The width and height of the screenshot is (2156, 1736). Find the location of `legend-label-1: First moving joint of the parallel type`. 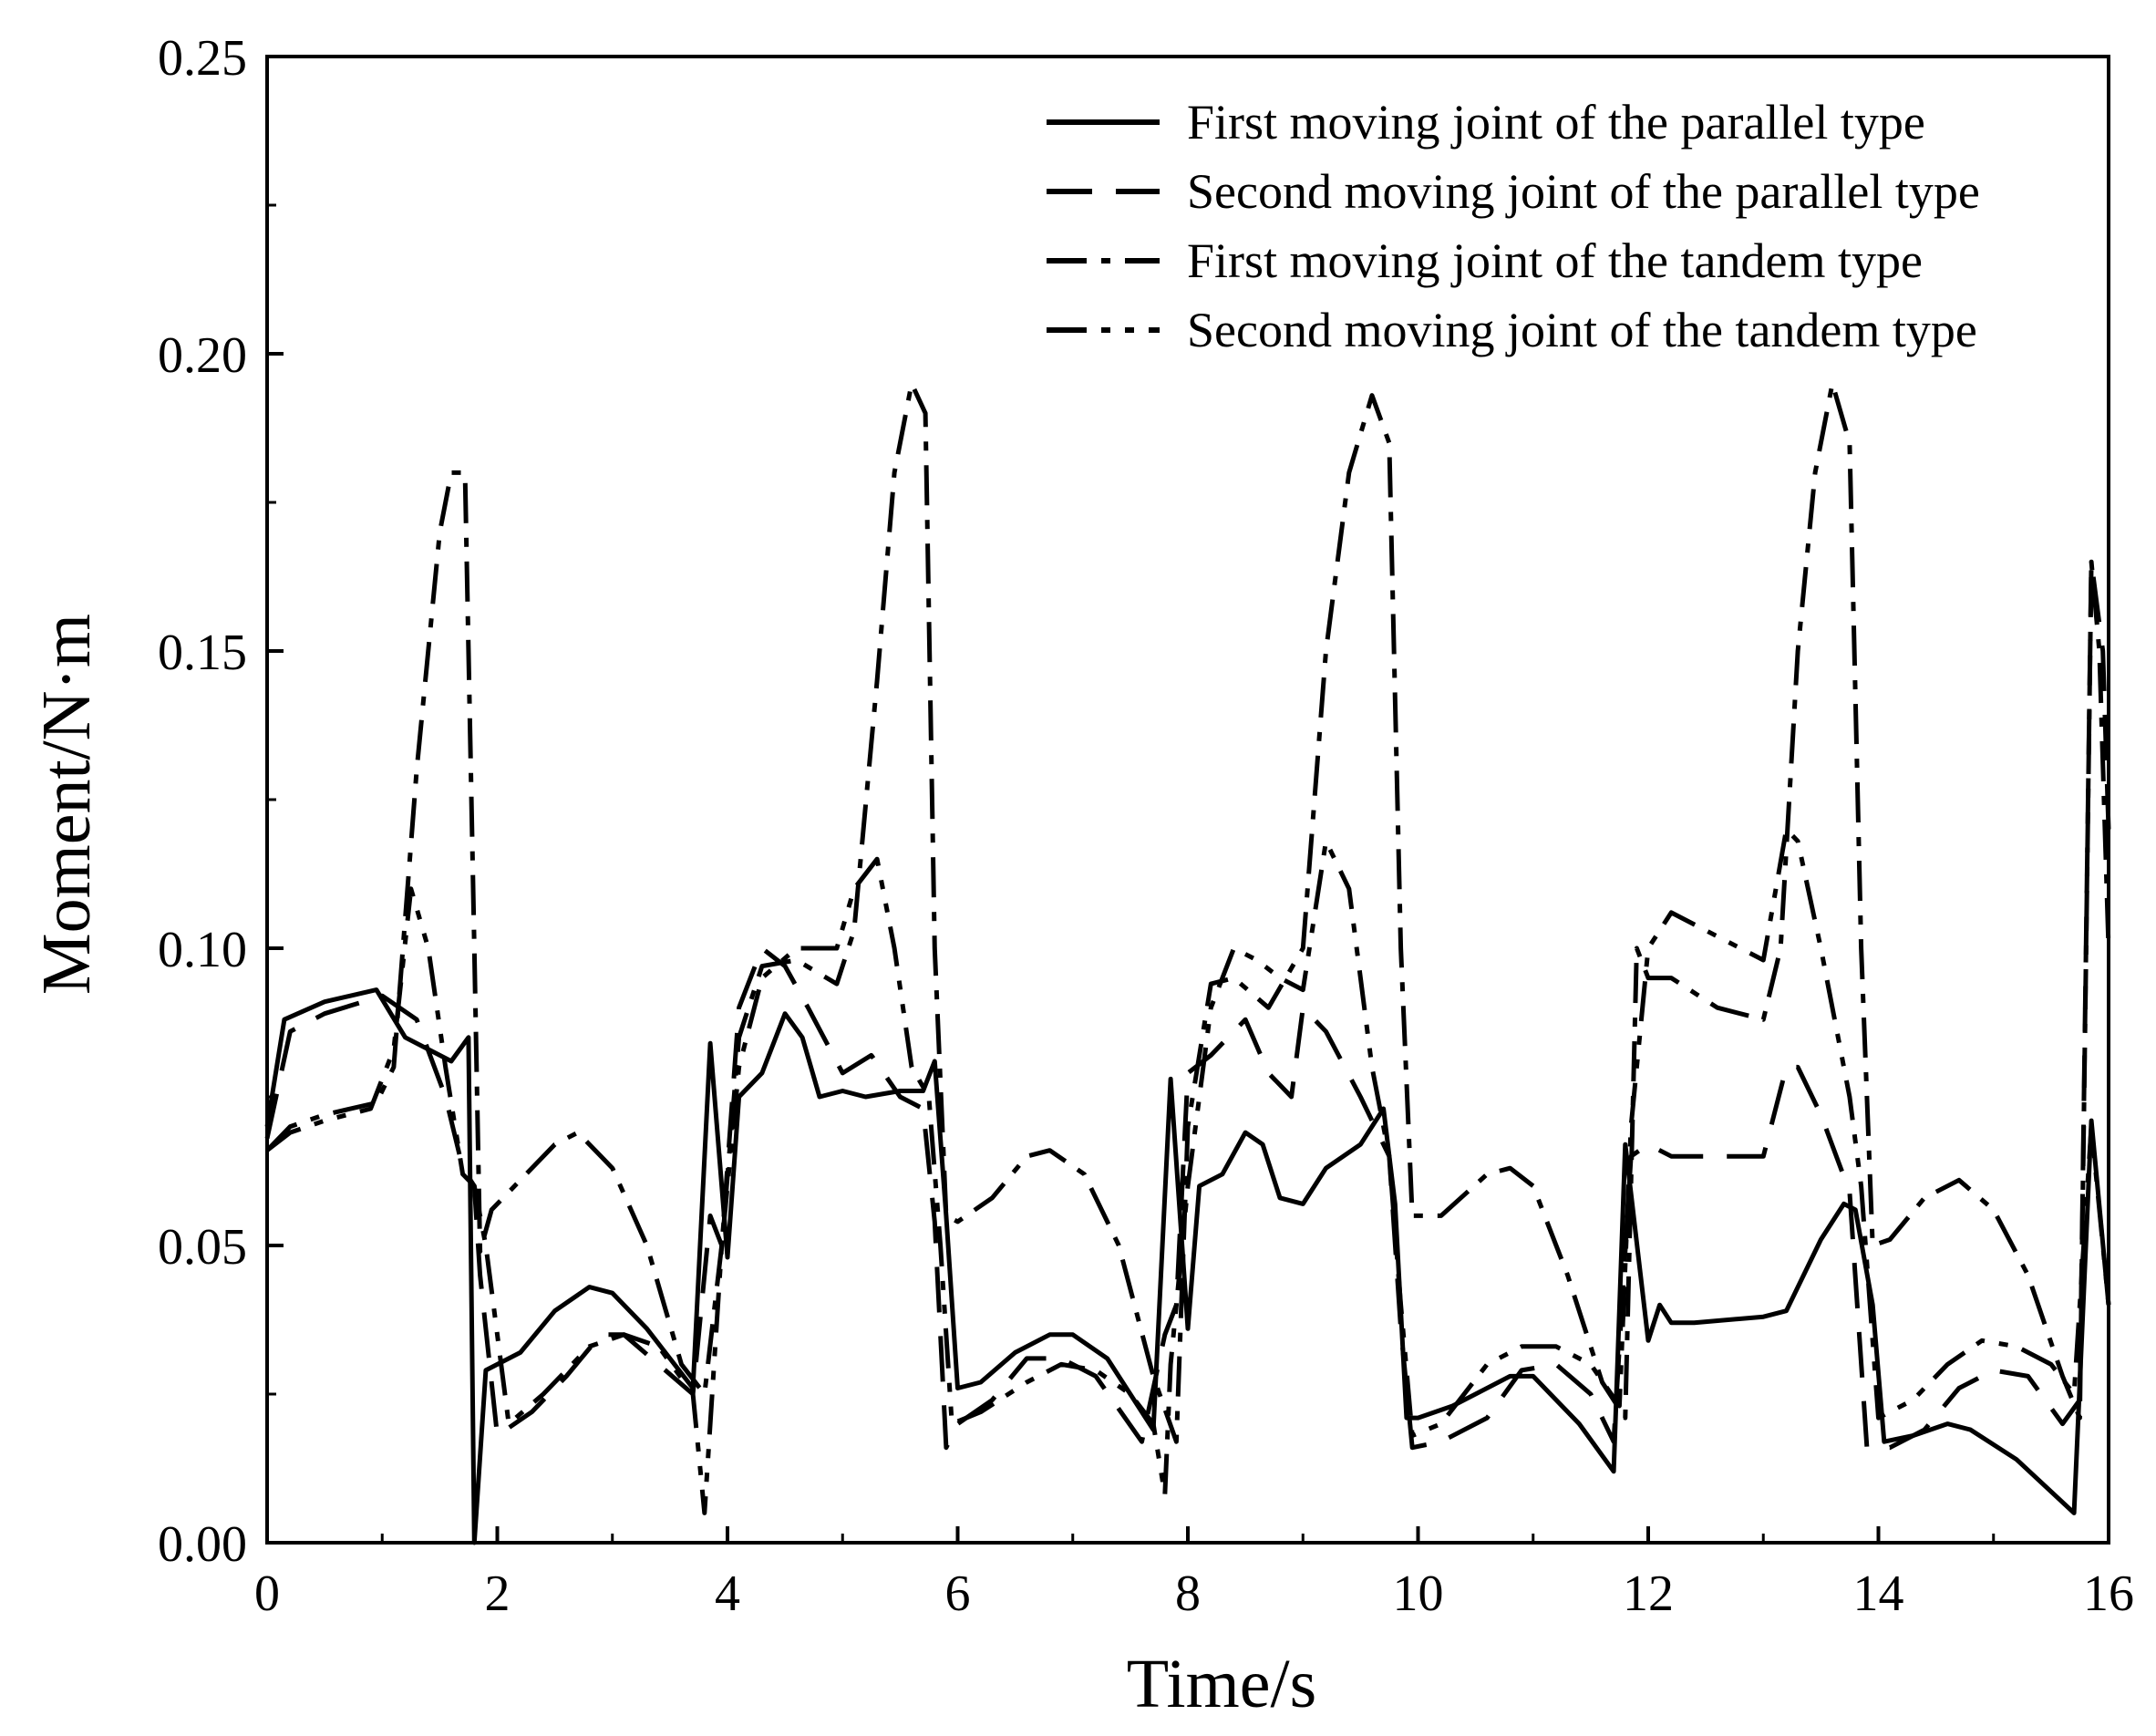

legend-label-1: First moving joint of the parallel type is located at coordinates (1556, 122).